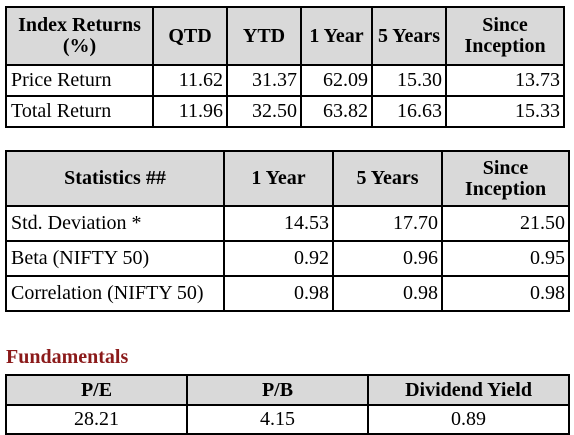 Image resolution: width=574 pixels, height=435 pixels. I want to click on header-pe: P/E, so click(96, 390).